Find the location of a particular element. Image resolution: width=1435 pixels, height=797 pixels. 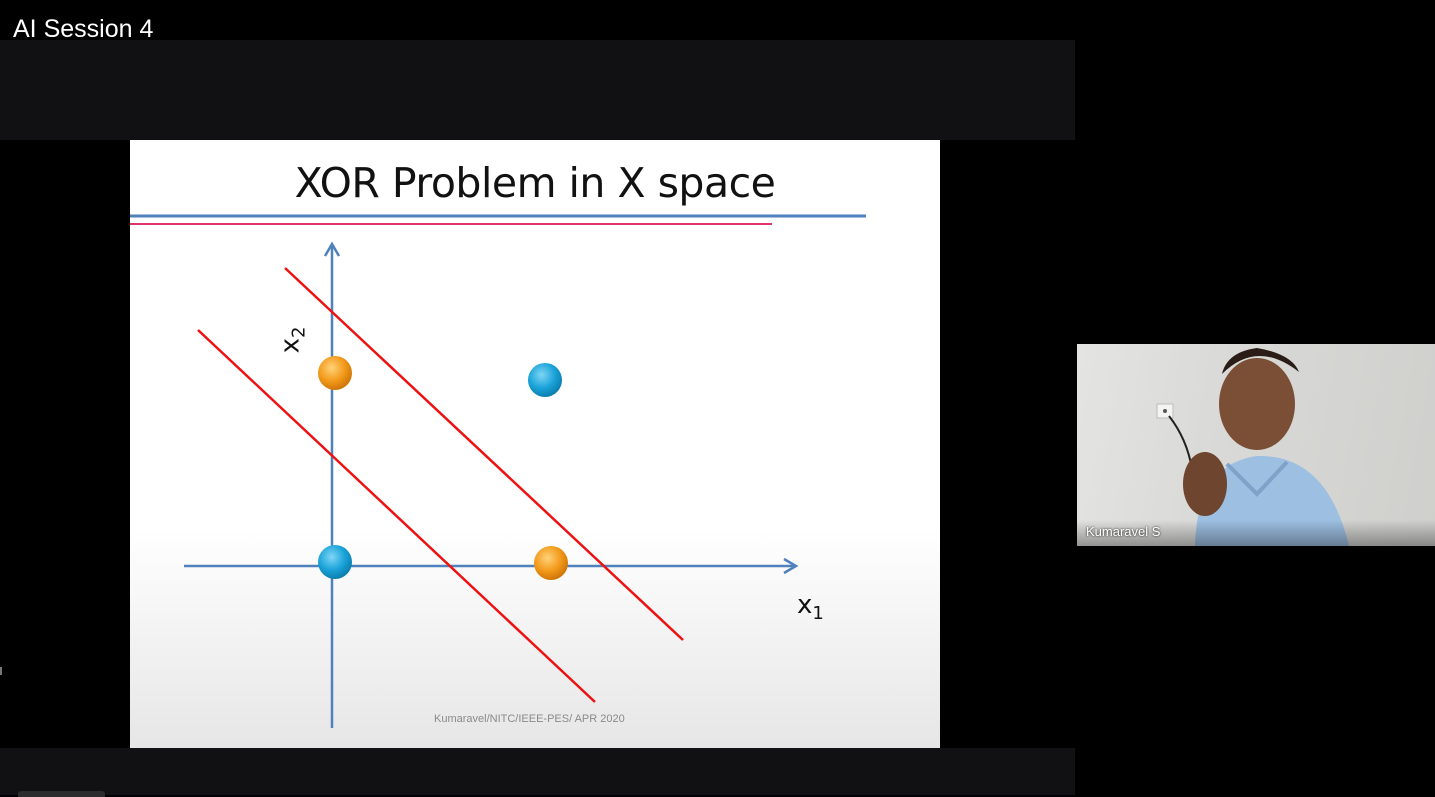

decision-boundary-lower is located at coordinates (396, 516).